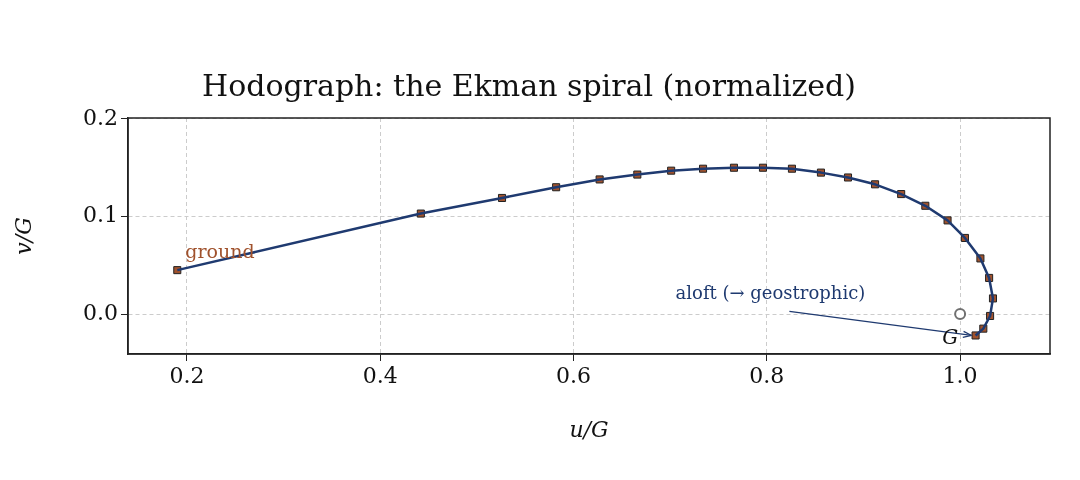 The height and width of the screenshot is (480, 1080). What do you see at coordinates (574, 375) in the screenshot?
I see `x-tick-label: 0.6` at bounding box center [574, 375].